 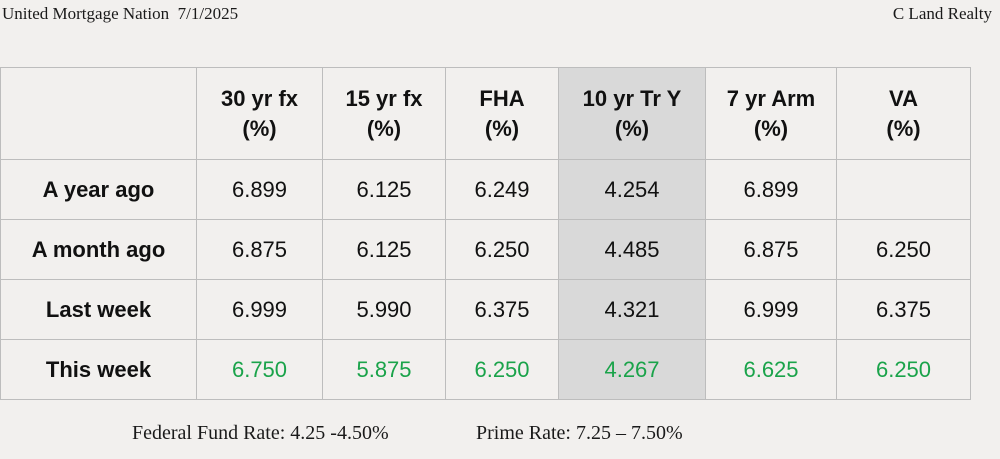 I want to click on rate-cell-current: 4.267, so click(x=632, y=369).